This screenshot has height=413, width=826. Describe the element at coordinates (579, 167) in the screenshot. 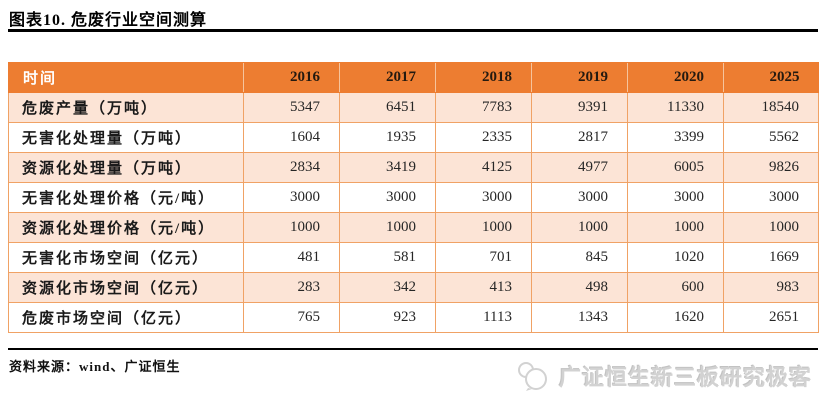

I see `cell-value: 4977` at that location.